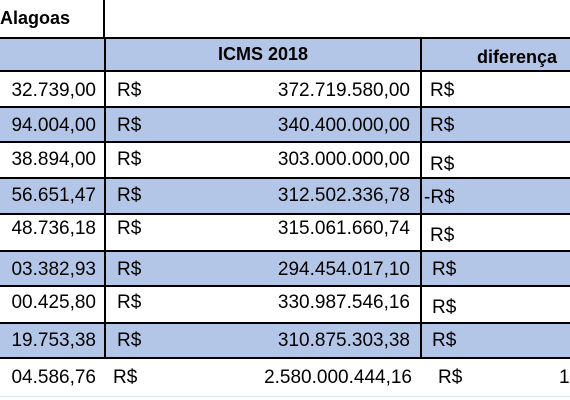  What do you see at coordinates (338, 377) in the screenshot?
I see `total-icms-value: 2.580.000.444,16` at bounding box center [338, 377].